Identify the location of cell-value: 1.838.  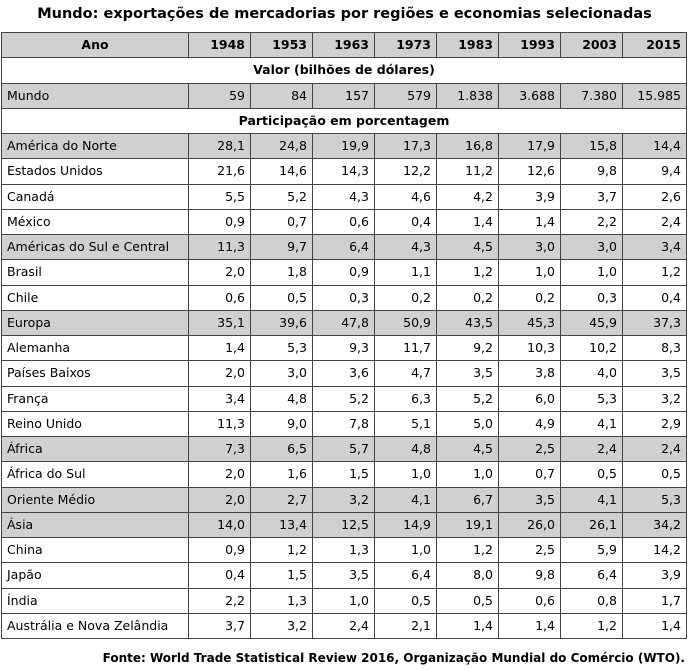
(467, 95).